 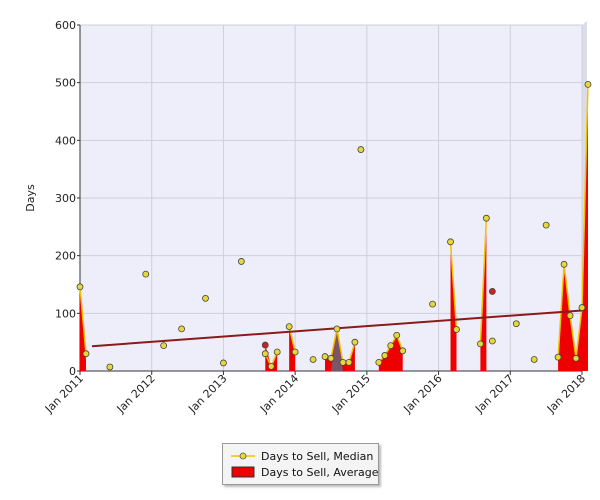 I want to click on x-tick-label: Jan 2016, so click(x=423, y=394).